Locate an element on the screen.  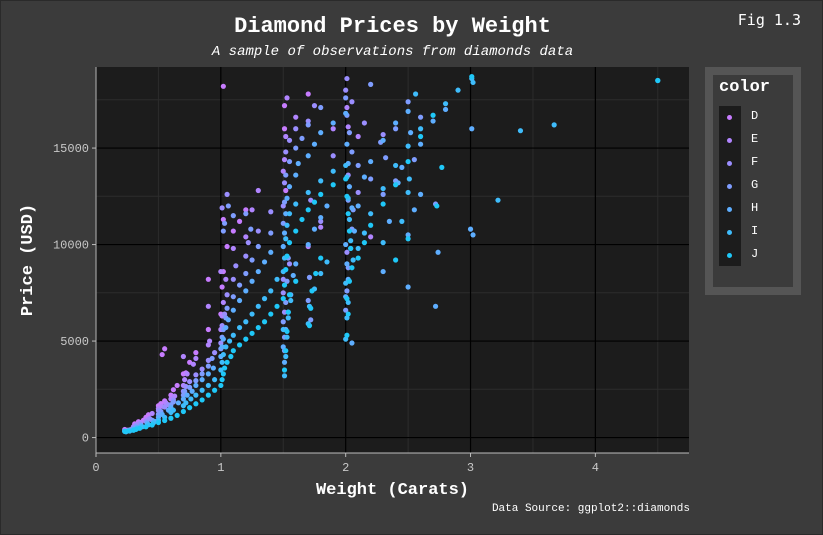
legend-label: H is located at coordinates (755, 208).